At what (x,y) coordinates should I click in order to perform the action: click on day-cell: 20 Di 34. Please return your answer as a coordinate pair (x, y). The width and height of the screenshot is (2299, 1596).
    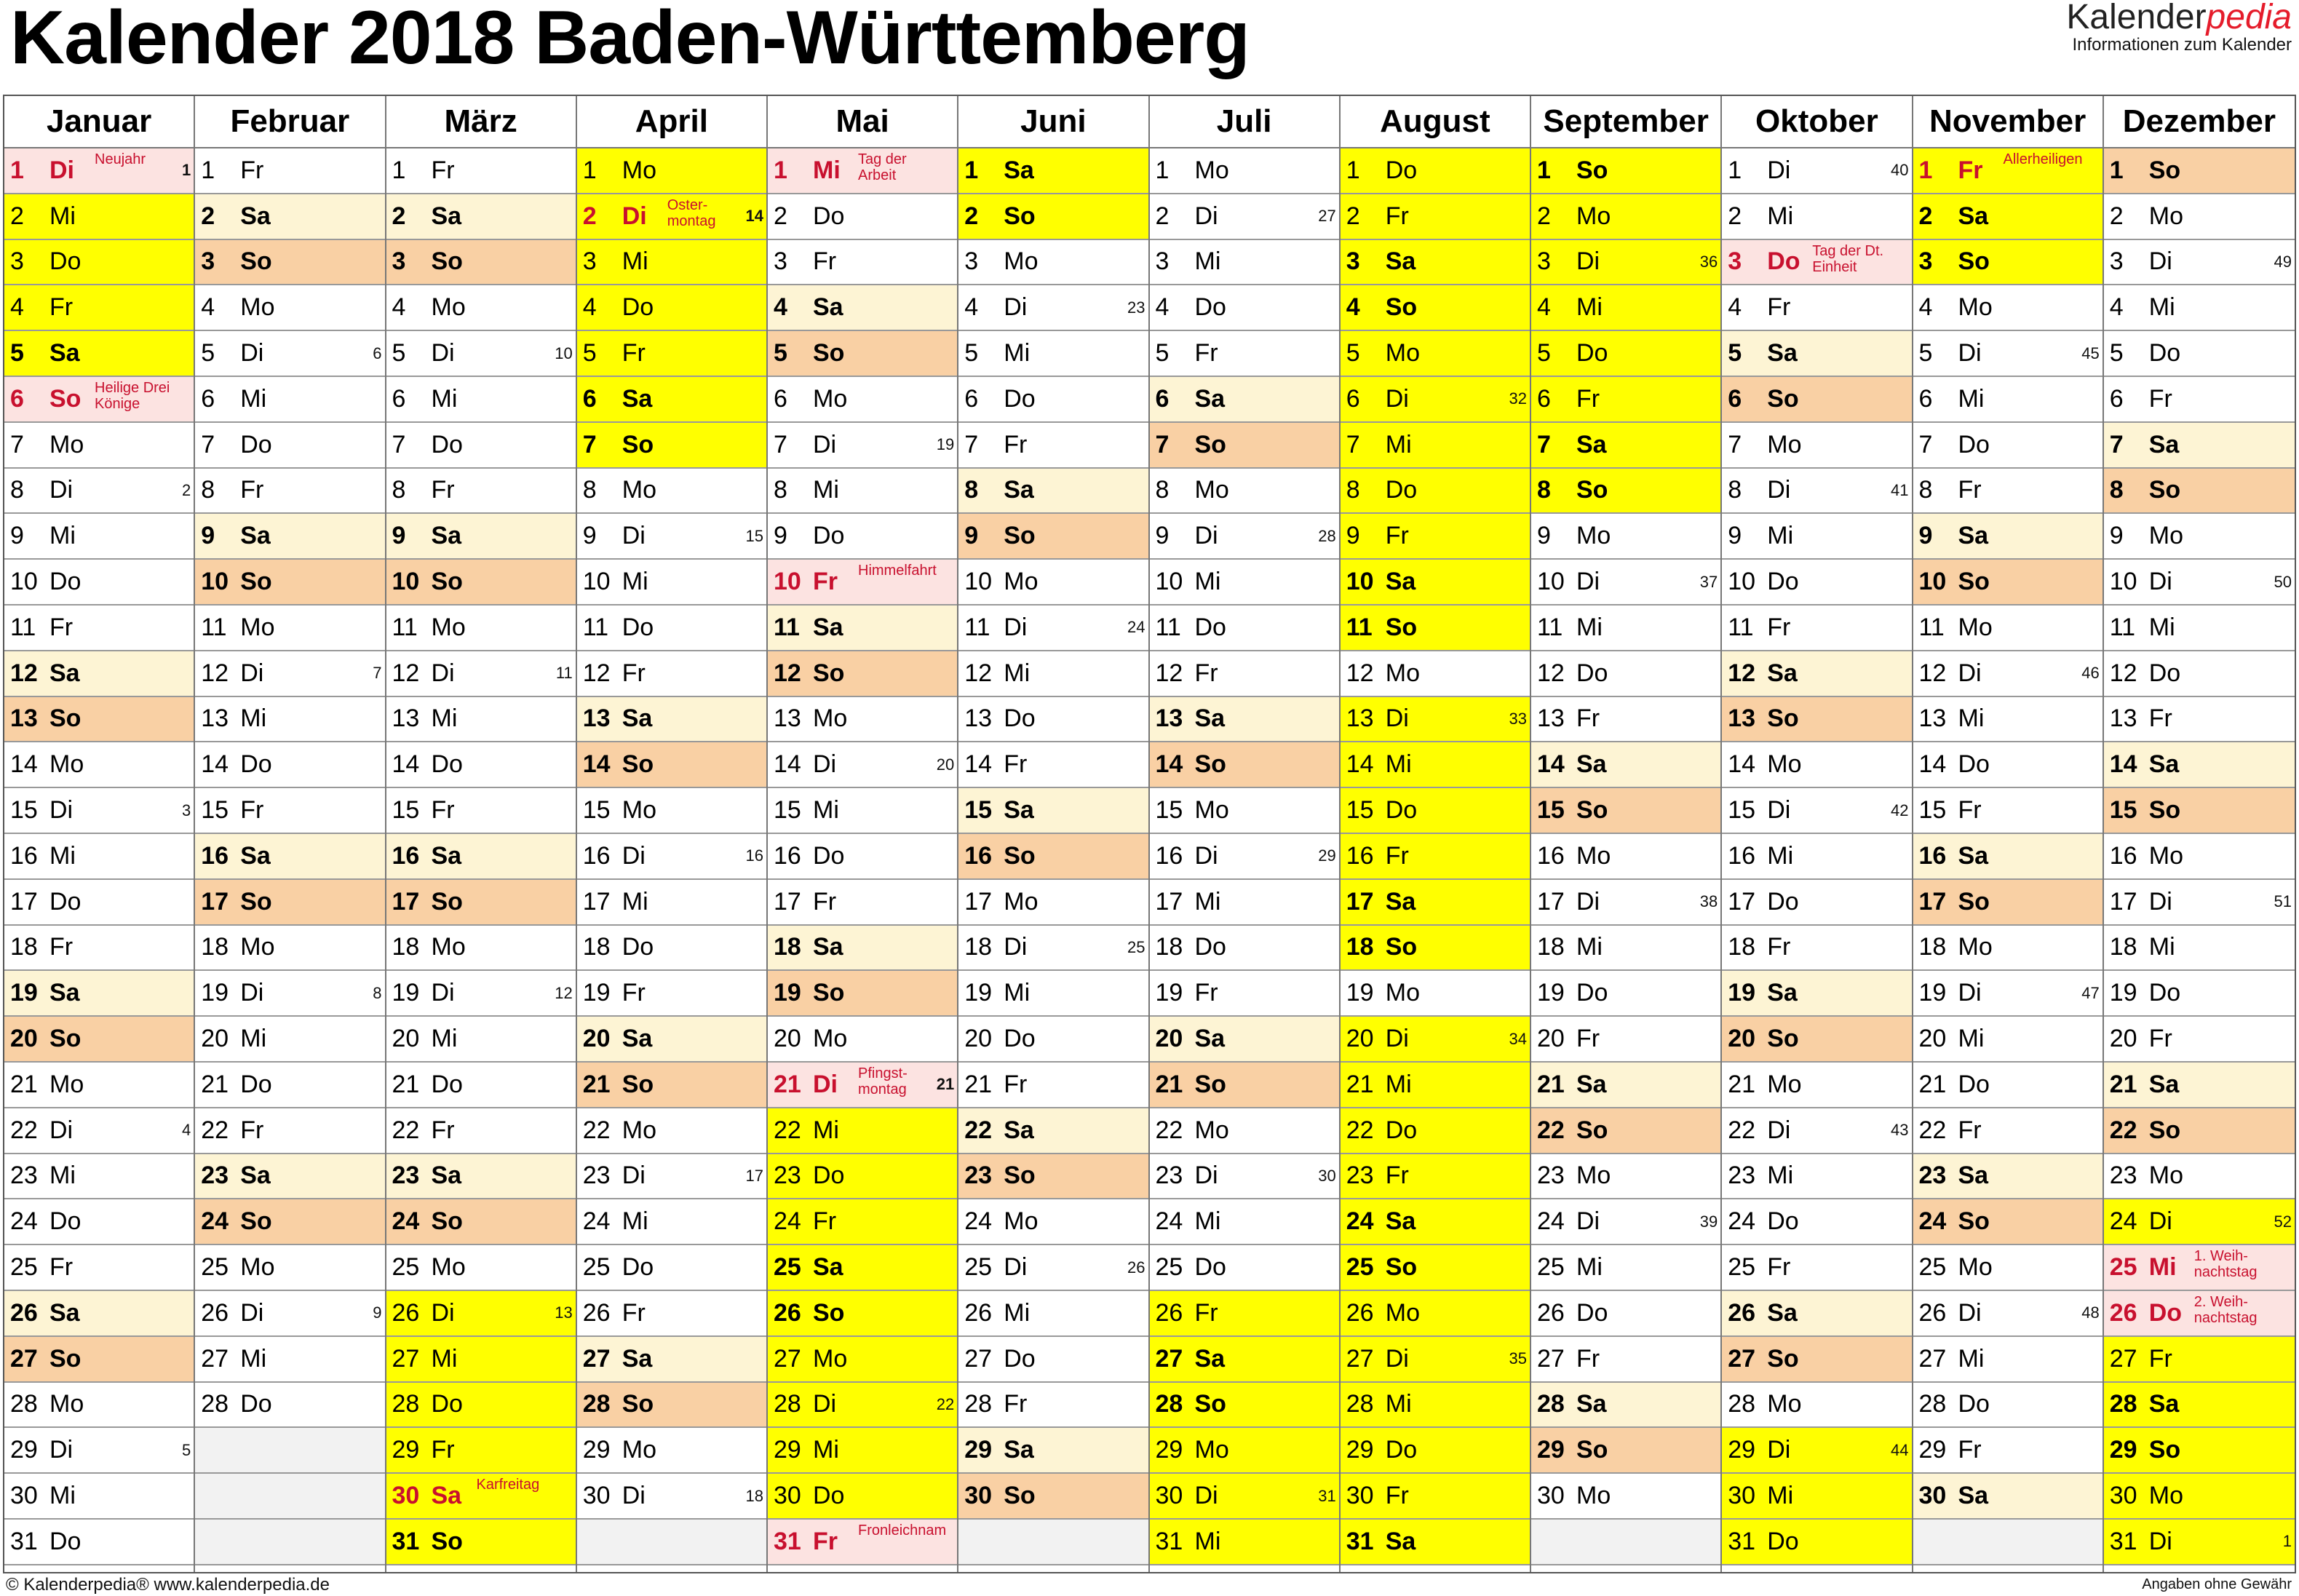
    Looking at the image, I should click on (1435, 1040).